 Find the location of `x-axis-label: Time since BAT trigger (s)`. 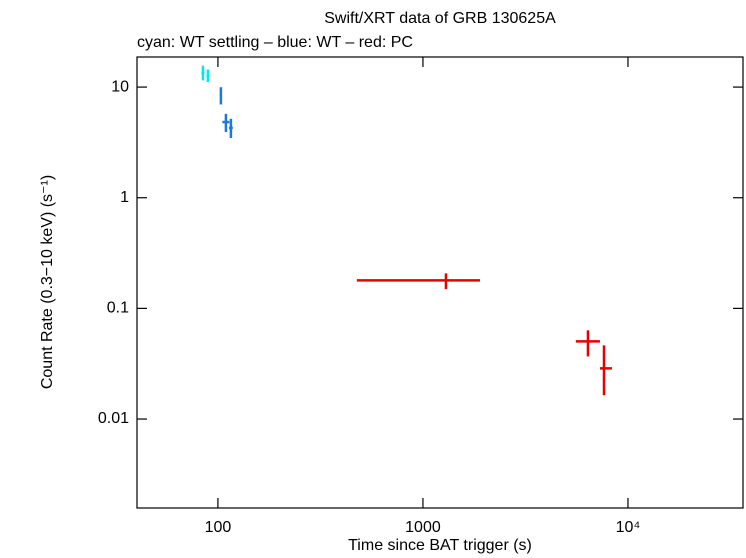

x-axis-label: Time since BAT trigger (s) is located at coordinates (440, 545).